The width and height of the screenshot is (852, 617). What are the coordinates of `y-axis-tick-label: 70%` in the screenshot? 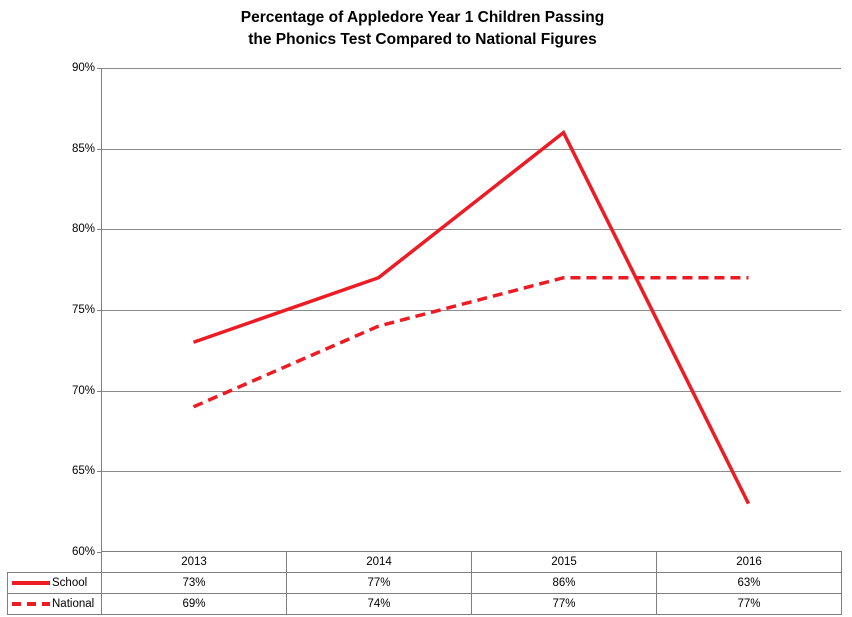 It's located at (83, 390).